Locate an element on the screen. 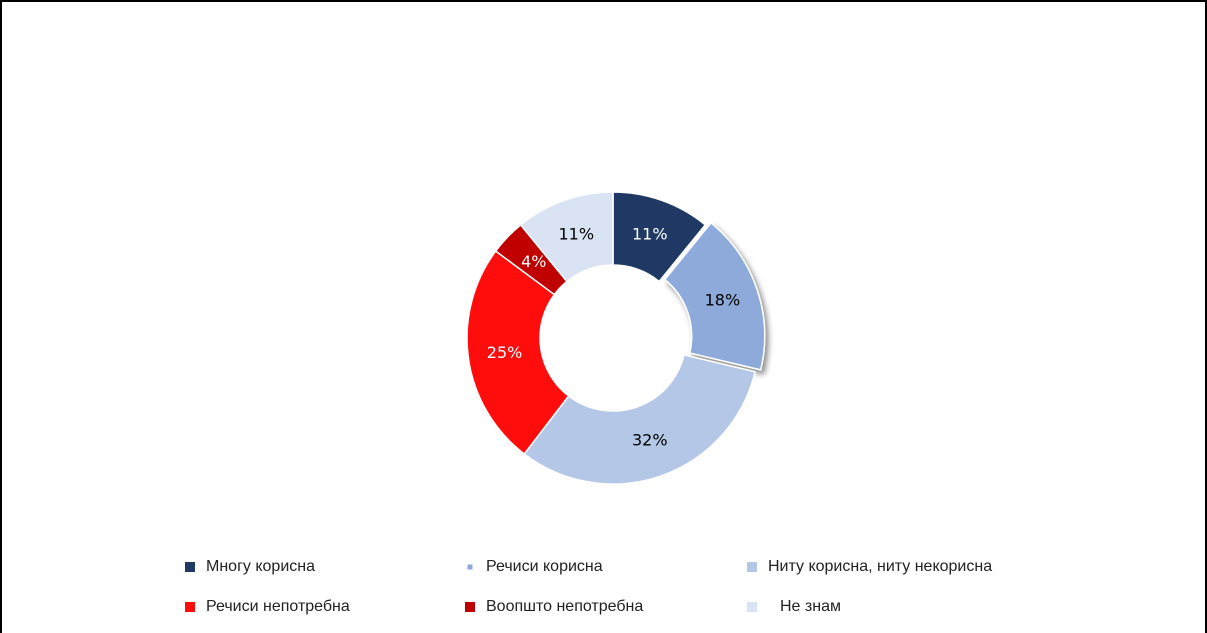 Image resolution: width=1207 pixels, height=633 pixels. data-label: 18% is located at coordinates (723, 299).